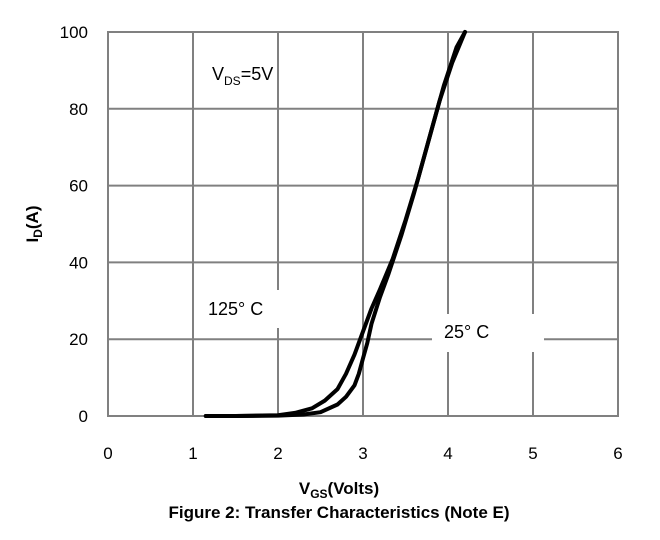 The height and width of the screenshot is (540, 660). I want to click on x-tick-label: 0, so click(107, 453).